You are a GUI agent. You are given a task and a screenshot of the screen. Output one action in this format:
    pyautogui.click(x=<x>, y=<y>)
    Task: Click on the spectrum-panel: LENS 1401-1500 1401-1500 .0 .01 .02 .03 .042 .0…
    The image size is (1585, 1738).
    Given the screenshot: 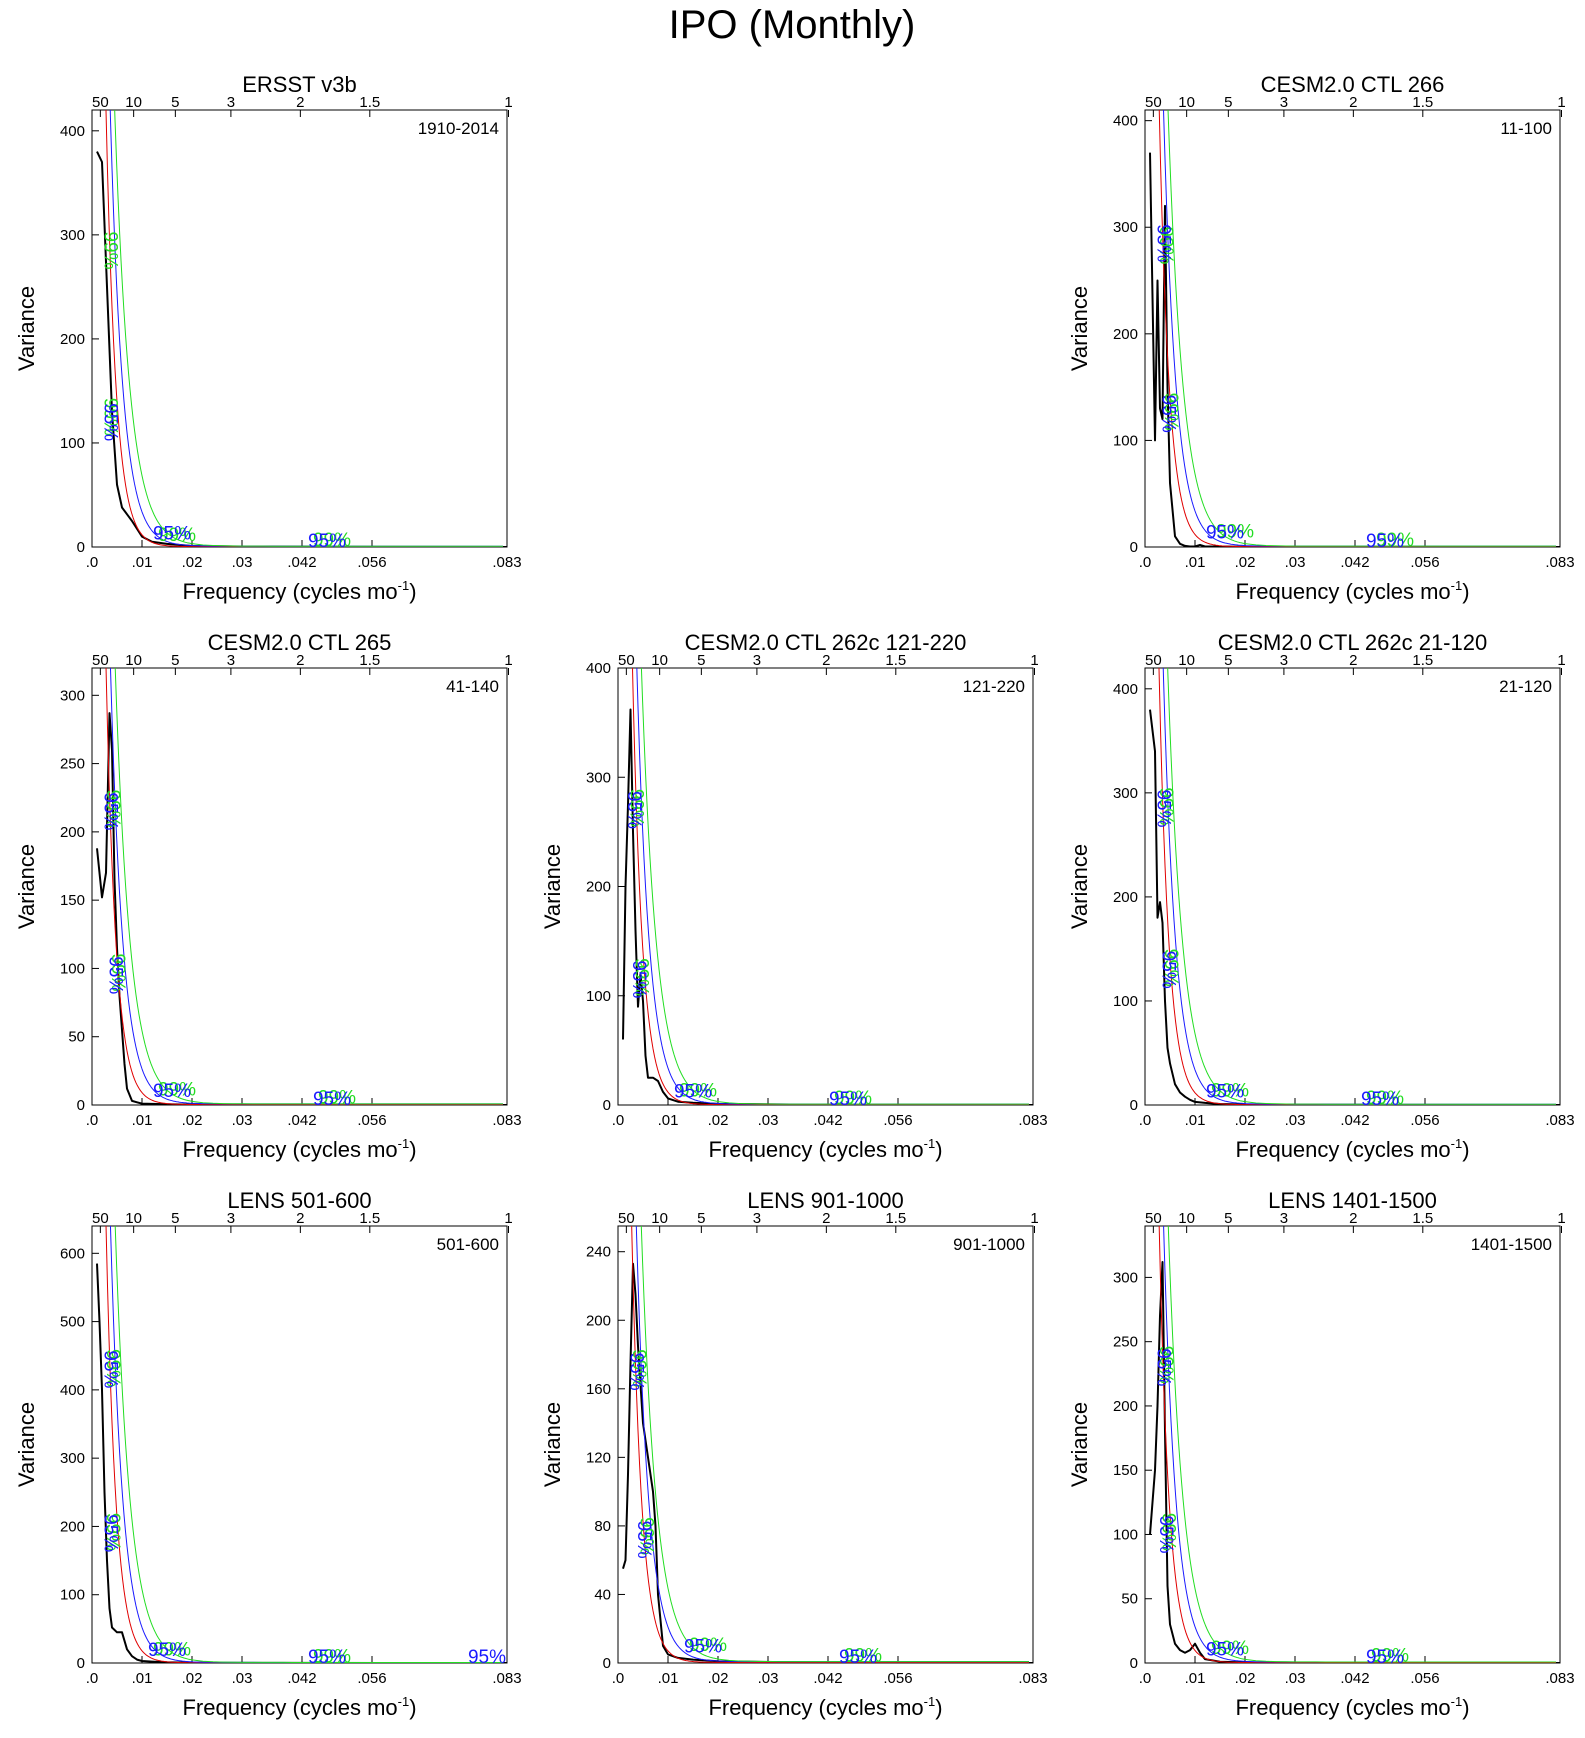 What is the action you would take?
    pyautogui.click(x=1321, y=1454)
    